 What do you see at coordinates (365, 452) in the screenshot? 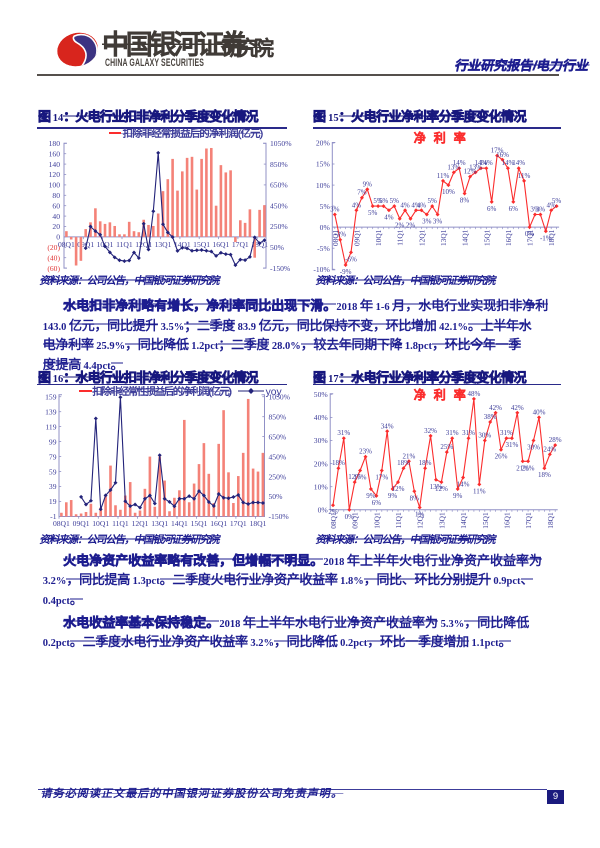
I see `svg-text: 23%` at bounding box center [365, 452].